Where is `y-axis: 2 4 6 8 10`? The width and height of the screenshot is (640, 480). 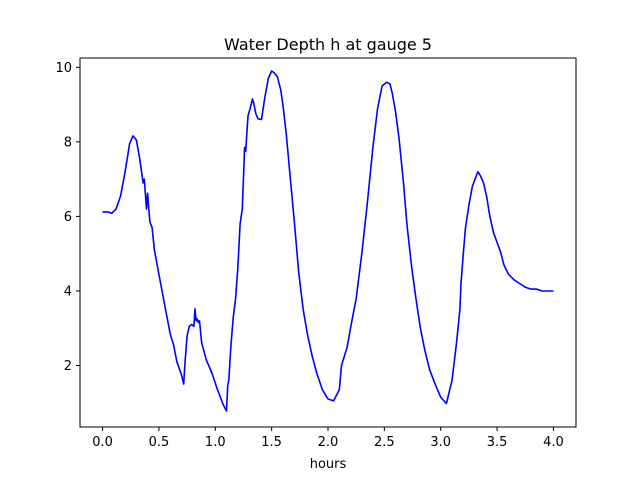
y-axis: 2 4 6 8 10 is located at coordinates (67, 217).